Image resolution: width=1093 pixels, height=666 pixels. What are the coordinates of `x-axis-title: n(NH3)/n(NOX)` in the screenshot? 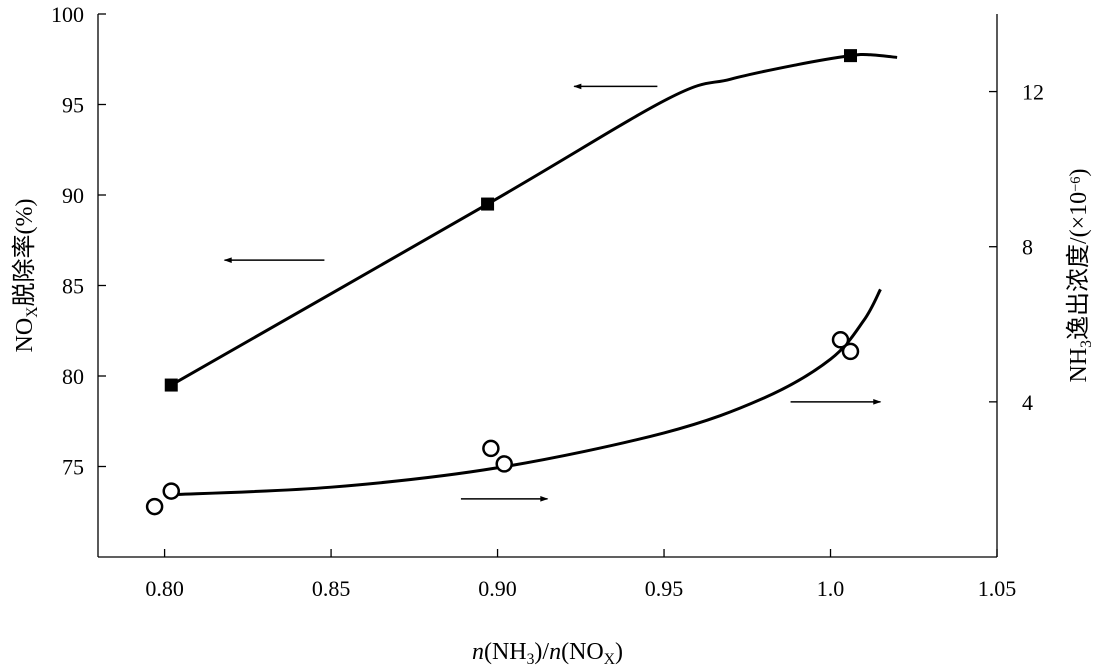 It's located at (547, 652).